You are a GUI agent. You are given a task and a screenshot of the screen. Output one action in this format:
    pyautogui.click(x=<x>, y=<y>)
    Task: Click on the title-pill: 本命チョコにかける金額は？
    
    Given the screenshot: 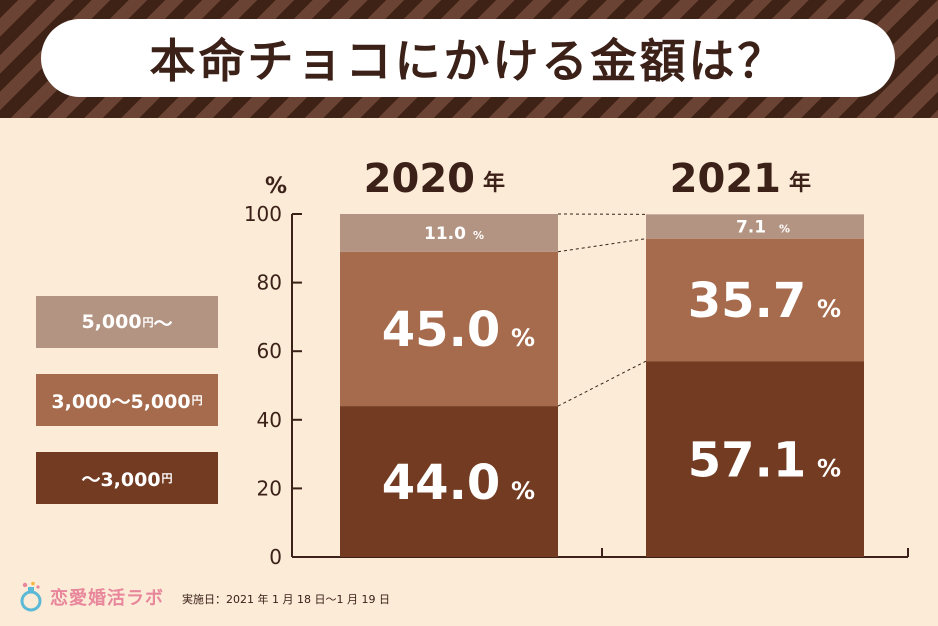 What is the action you would take?
    pyautogui.click(x=468, y=58)
    